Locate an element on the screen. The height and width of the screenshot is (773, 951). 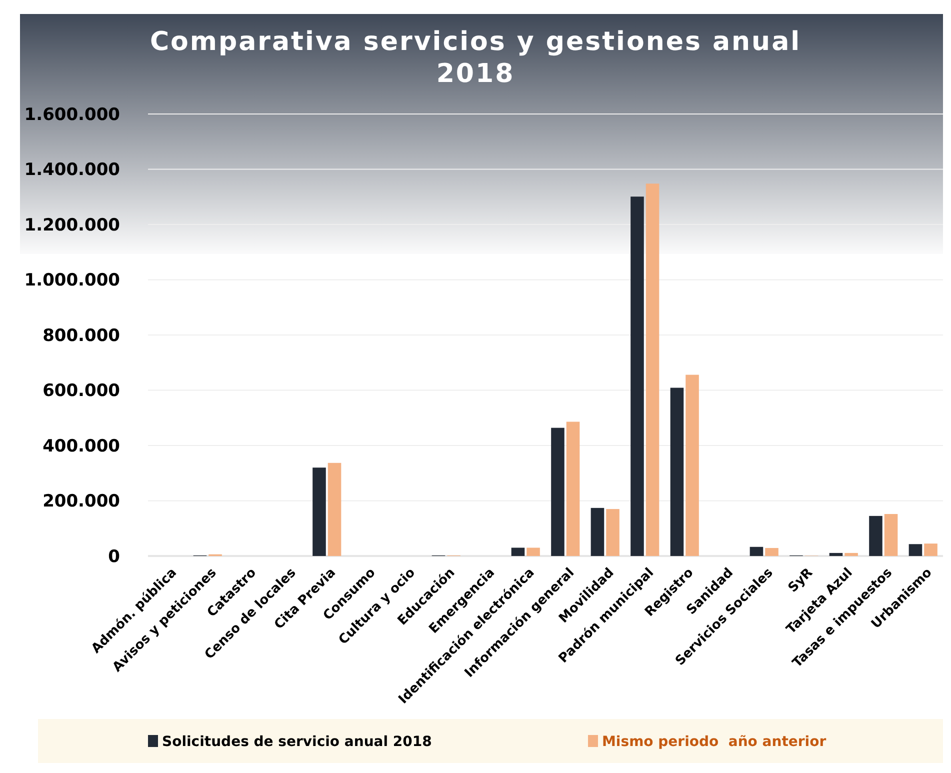
y-tick-label: 1.600.000 is located at coordinates (72, 114).